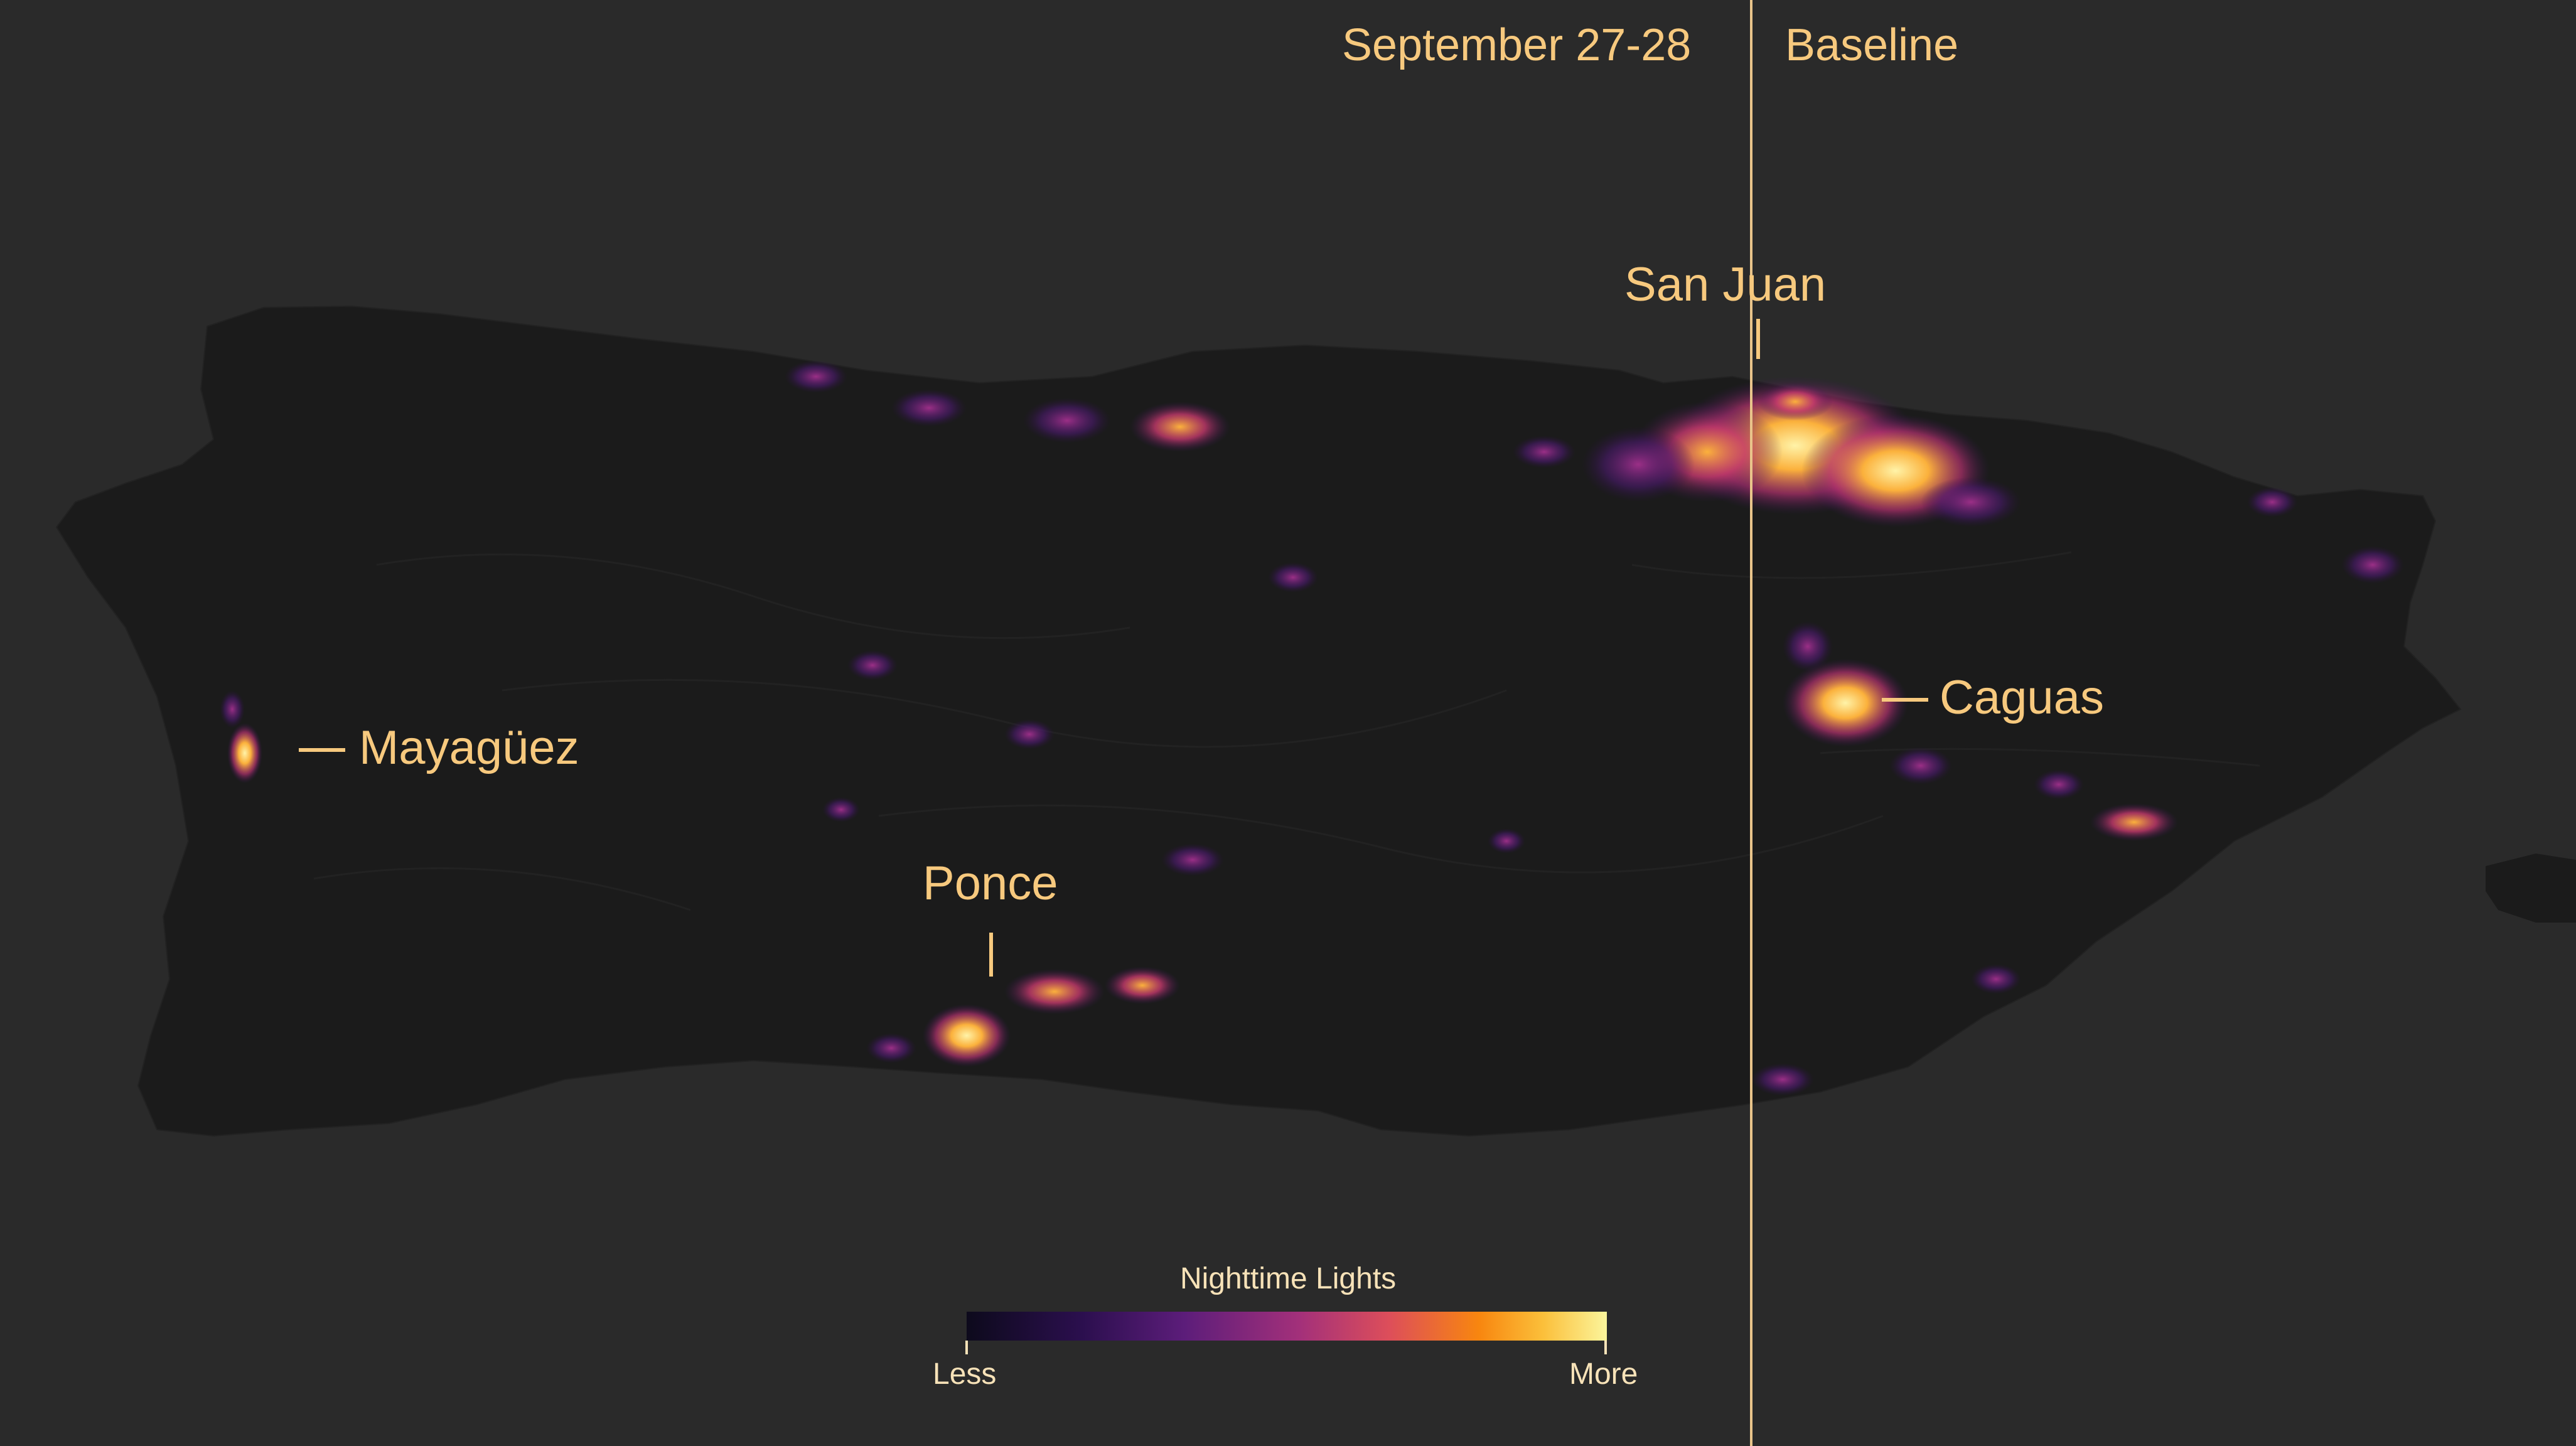 The width and height of the screenshot is (2576, 1446). I want to click on offshore-island, so click(2531, 888).